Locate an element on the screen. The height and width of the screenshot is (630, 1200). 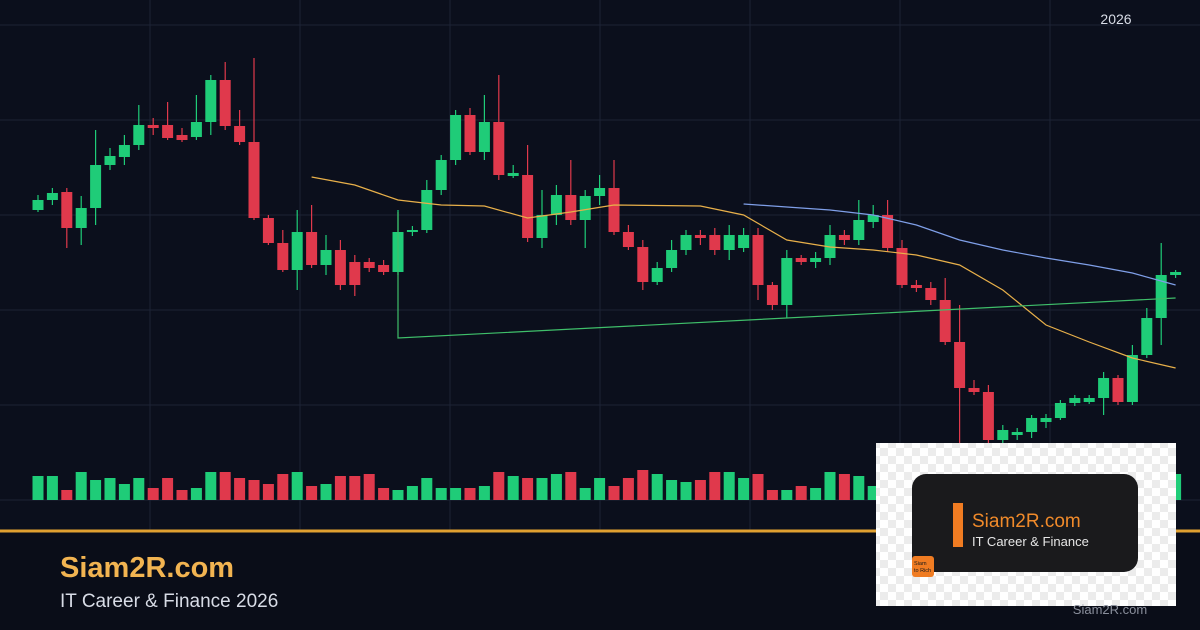
watermark: Siam2R.com is located at coordinates (1110, 609).